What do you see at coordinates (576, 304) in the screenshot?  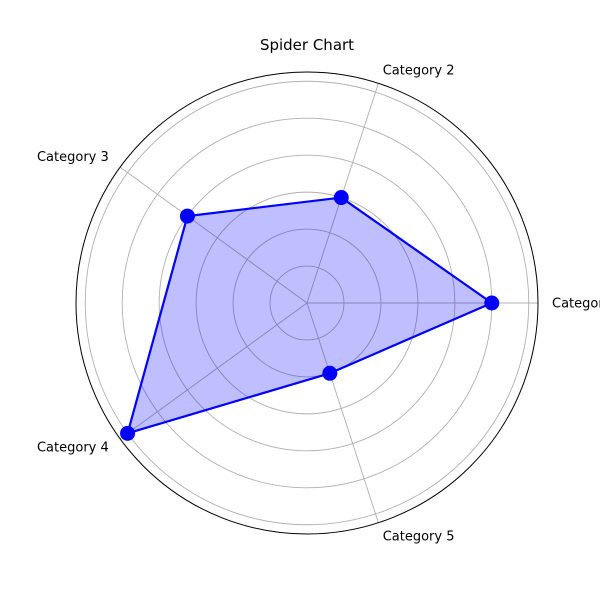 I see `category-label: Category 1` at bounding box center [576, 304].